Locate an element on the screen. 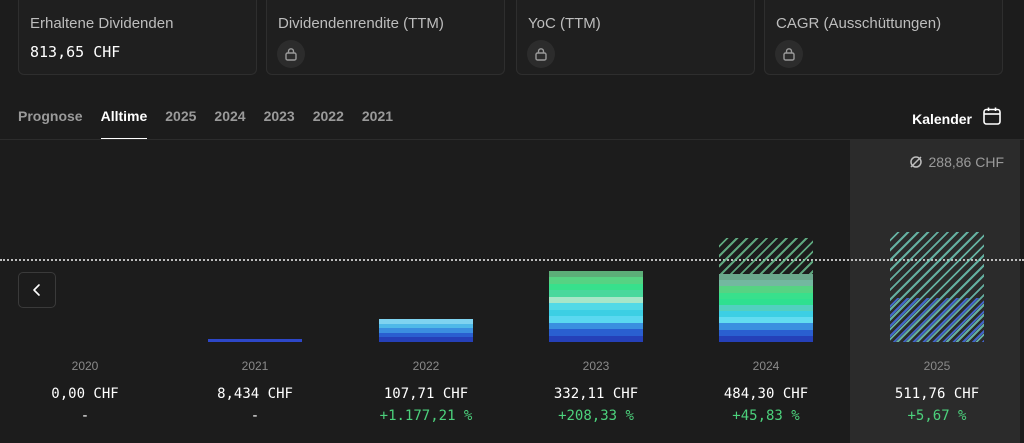 The width and height of the screenshot is (1024, 443). amount-label: 8,434 CHF is located at coordinates (255, 394).